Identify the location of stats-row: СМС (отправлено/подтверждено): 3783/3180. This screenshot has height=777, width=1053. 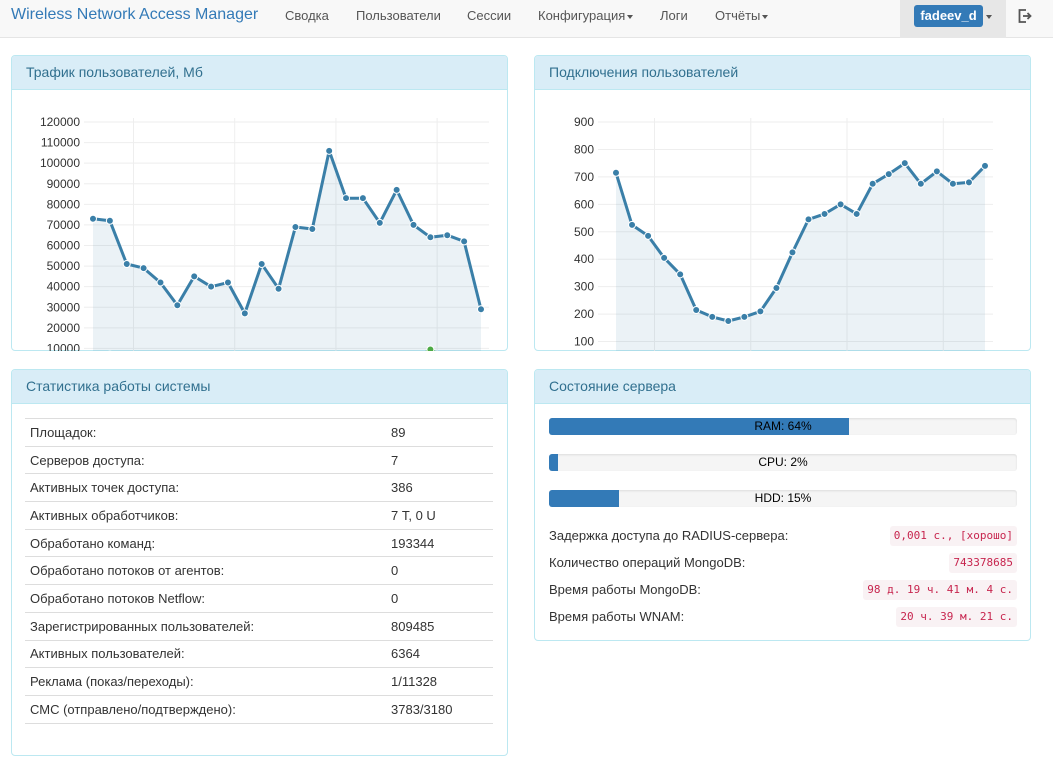
(259, 709).